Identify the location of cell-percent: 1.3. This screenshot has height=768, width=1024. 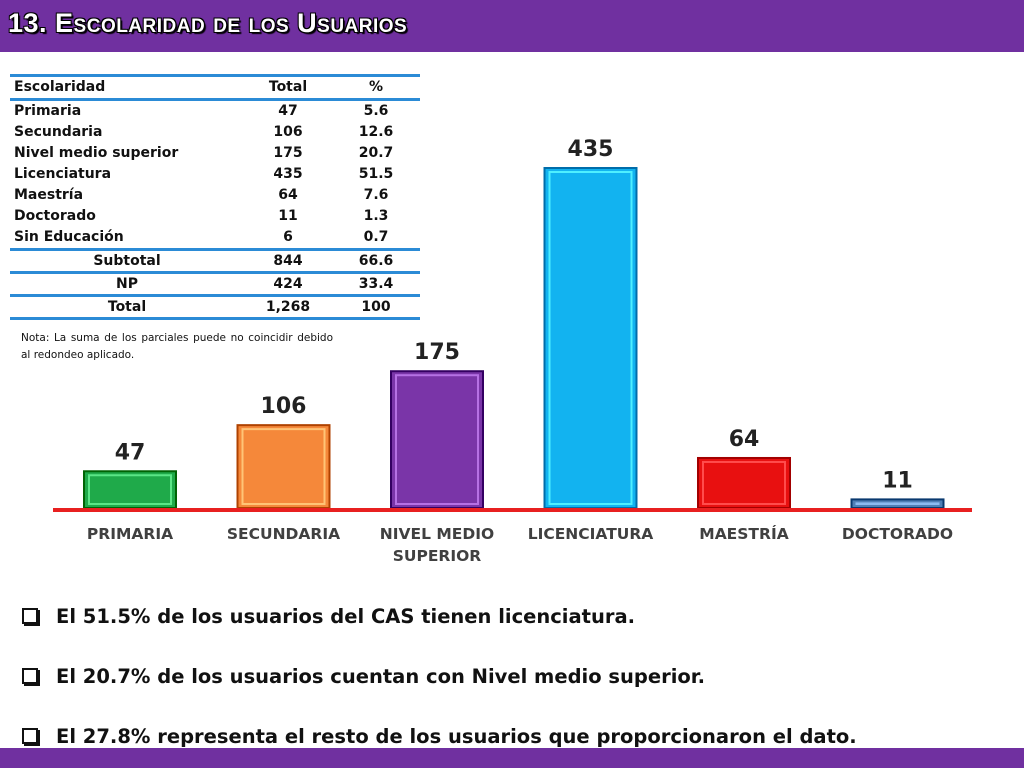
(376, 216).